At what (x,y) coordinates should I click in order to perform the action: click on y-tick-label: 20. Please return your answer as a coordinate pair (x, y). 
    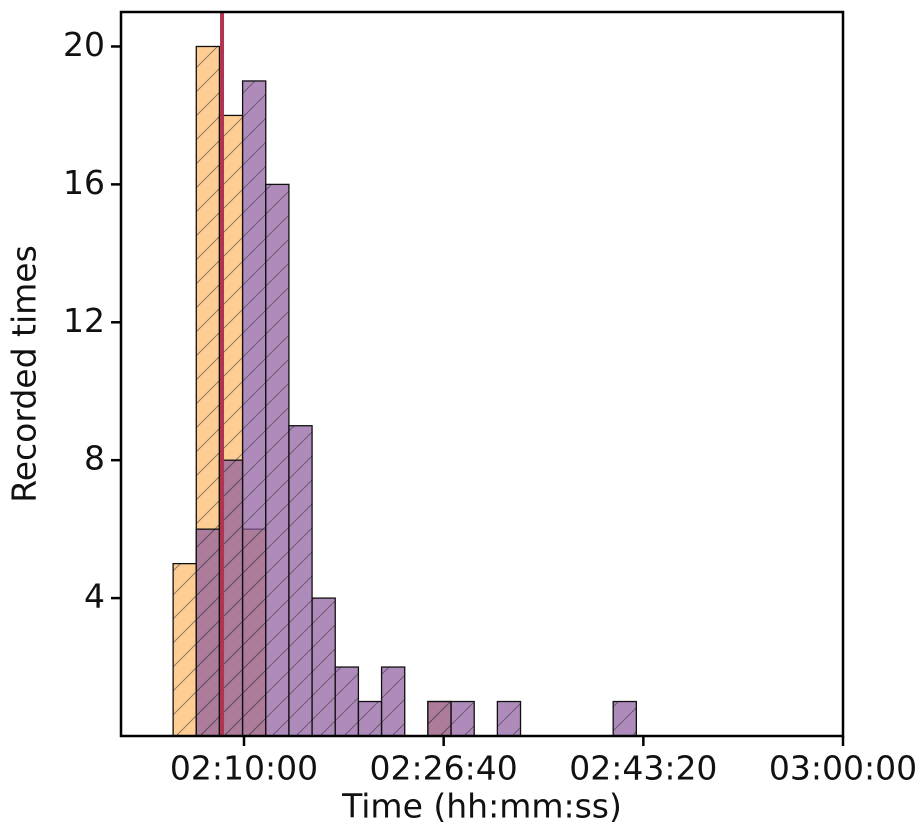
    Looking at the image, I should click on (84, 44).